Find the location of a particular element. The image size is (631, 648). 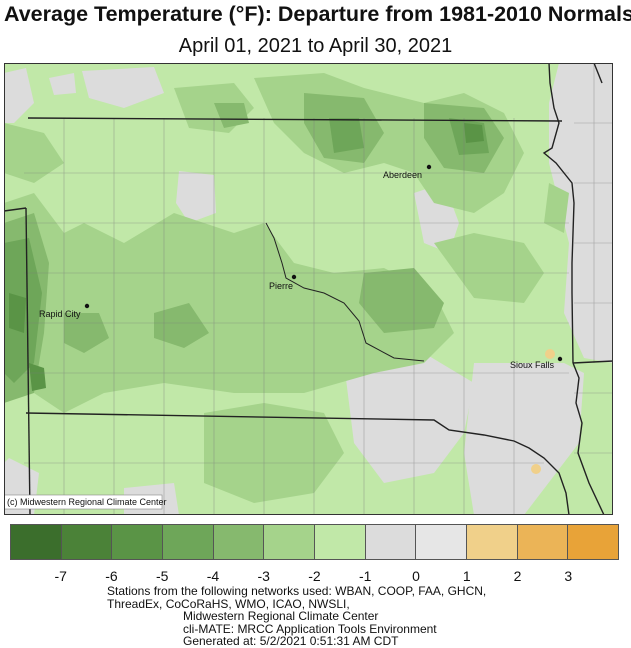

legend-tick-label: 2 is located at coordinates (517, 576).